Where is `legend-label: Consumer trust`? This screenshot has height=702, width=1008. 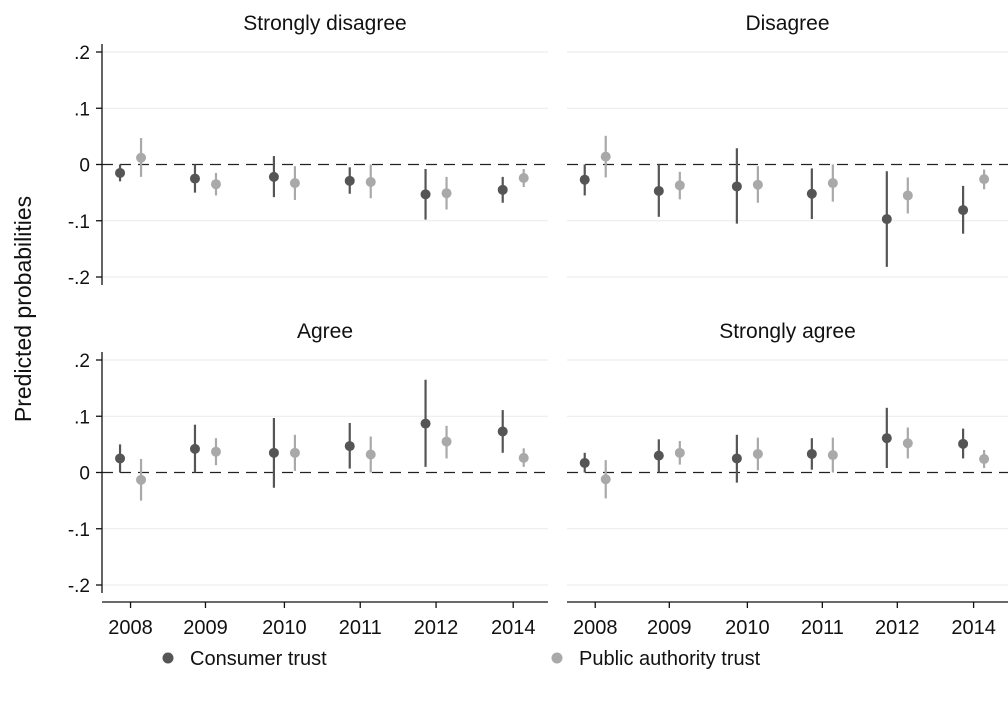 legend-label: Consumer trust is located at coordinates (258, 659).